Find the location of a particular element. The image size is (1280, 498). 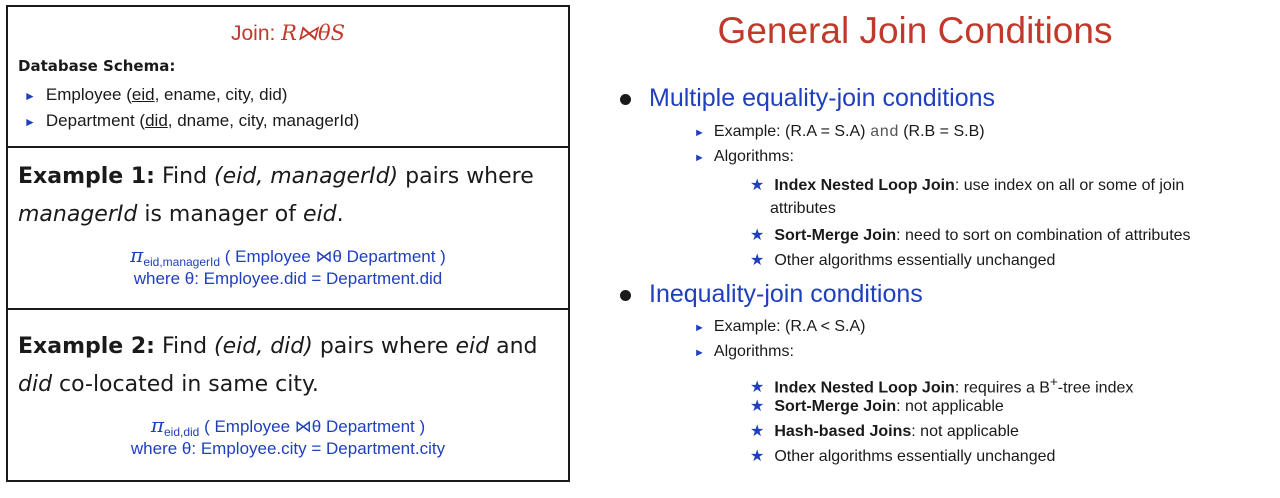

schema-rel: Department ( is located at coordinates (95, 120).